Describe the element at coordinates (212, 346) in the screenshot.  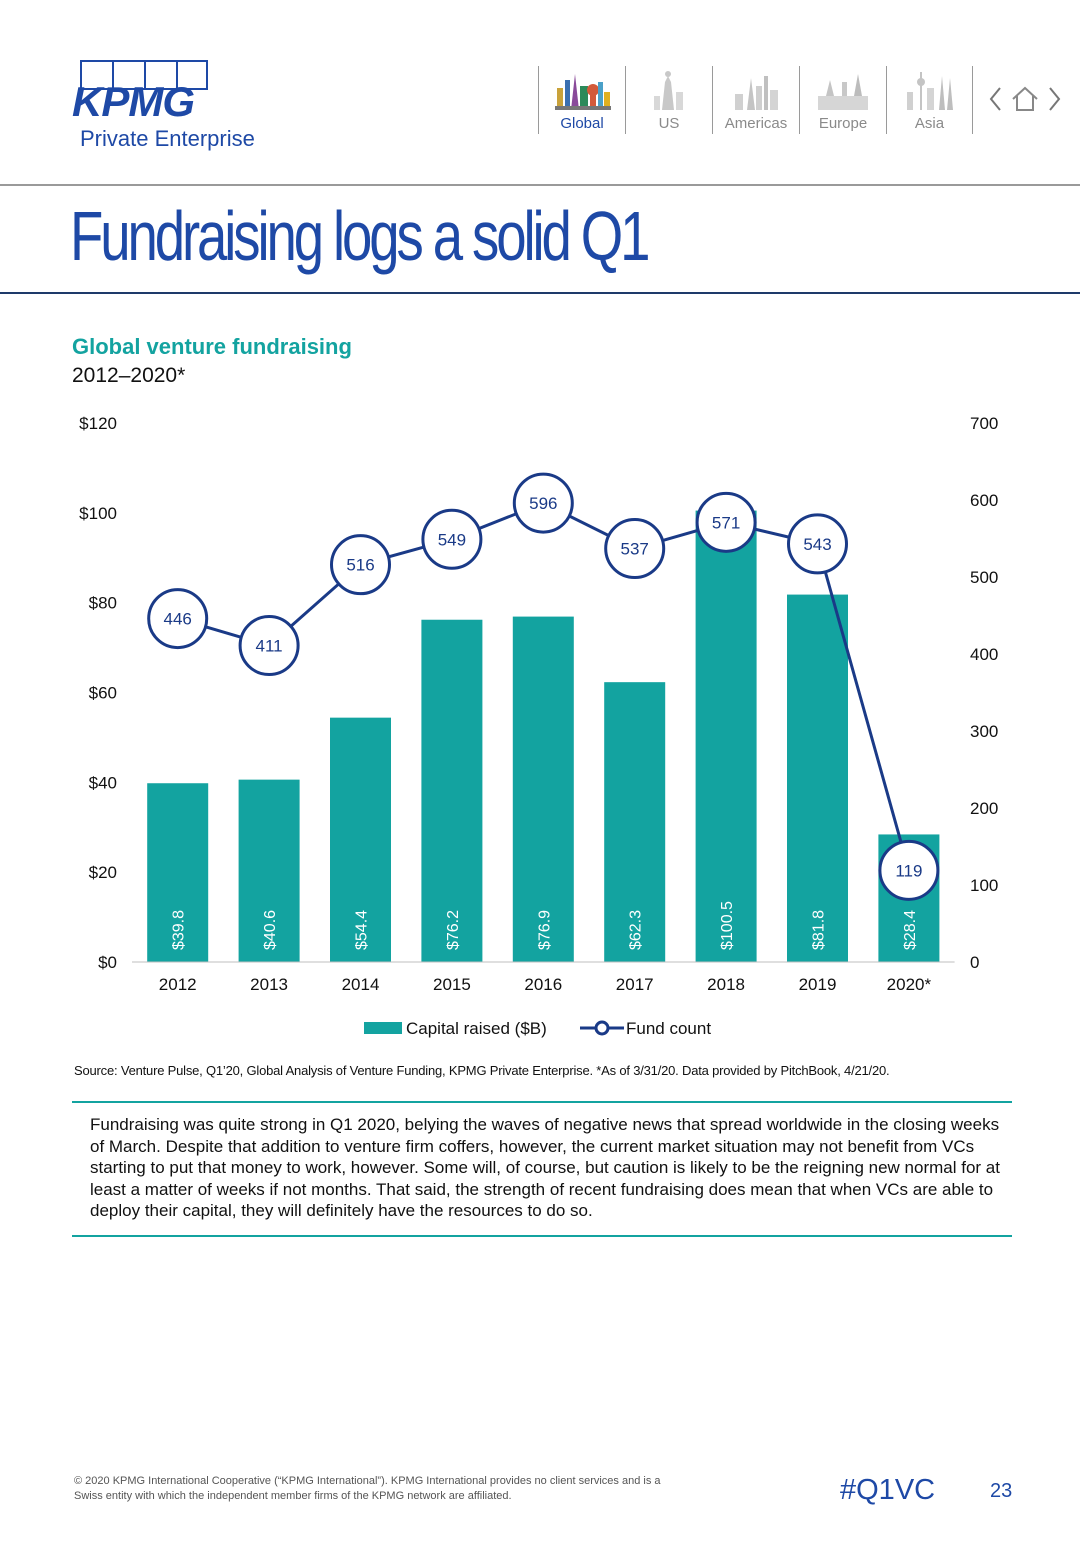
I see `chart-title: Global venture fundraising` at that location.